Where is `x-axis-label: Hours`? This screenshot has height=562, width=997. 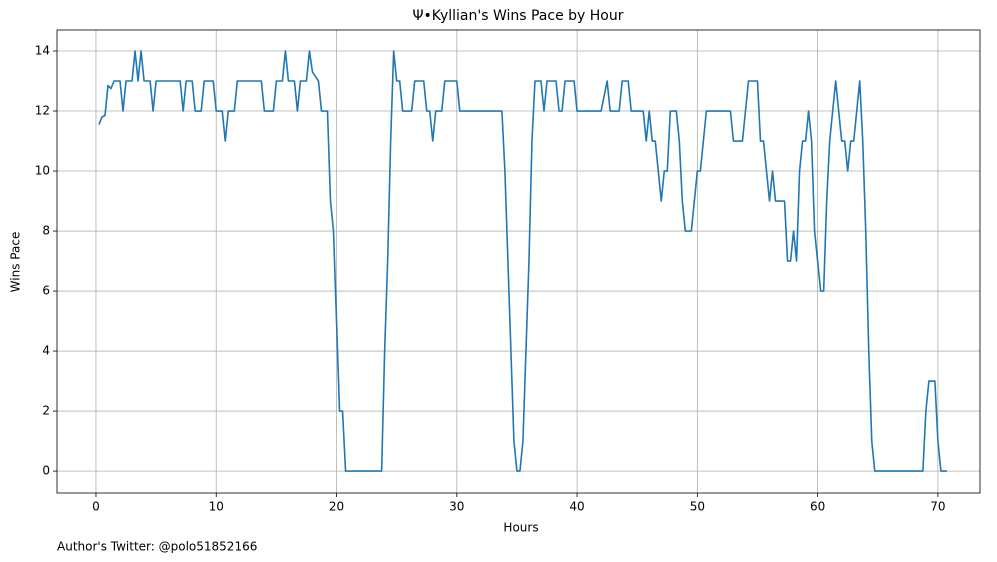
x-axis-label: Hours is located at coordinates (520, 528).